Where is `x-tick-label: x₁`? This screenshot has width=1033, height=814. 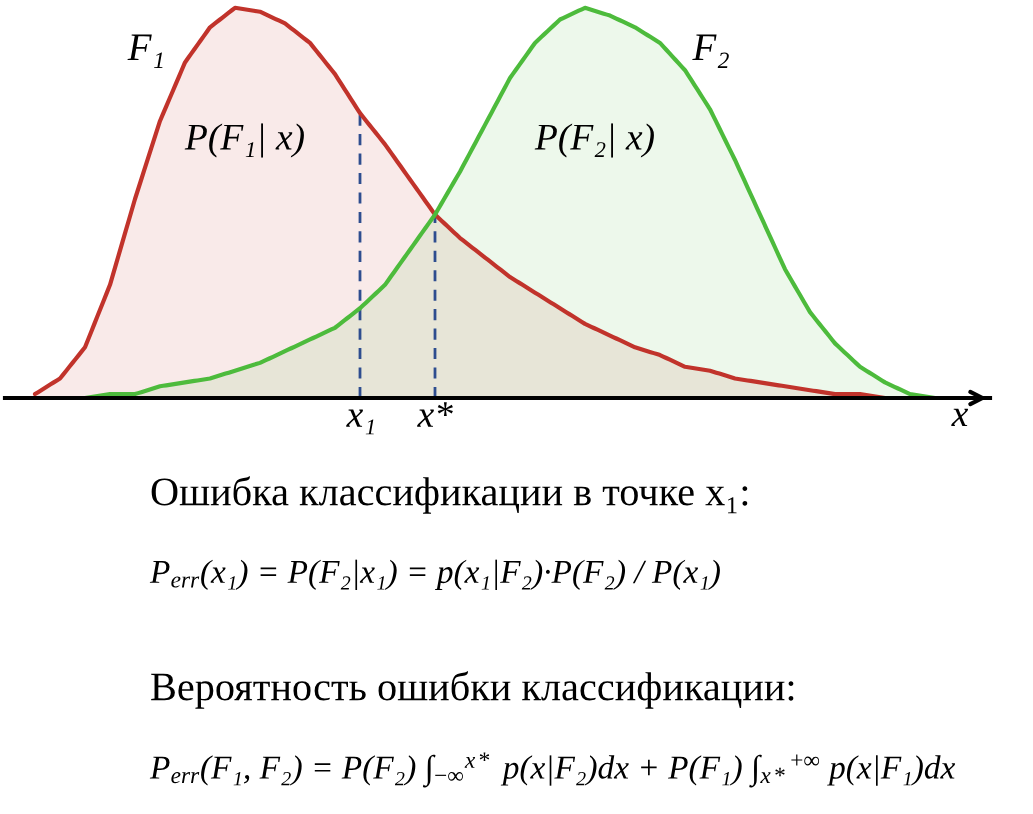 x-tick-label: x₁ is located at coordinates (360, 422).